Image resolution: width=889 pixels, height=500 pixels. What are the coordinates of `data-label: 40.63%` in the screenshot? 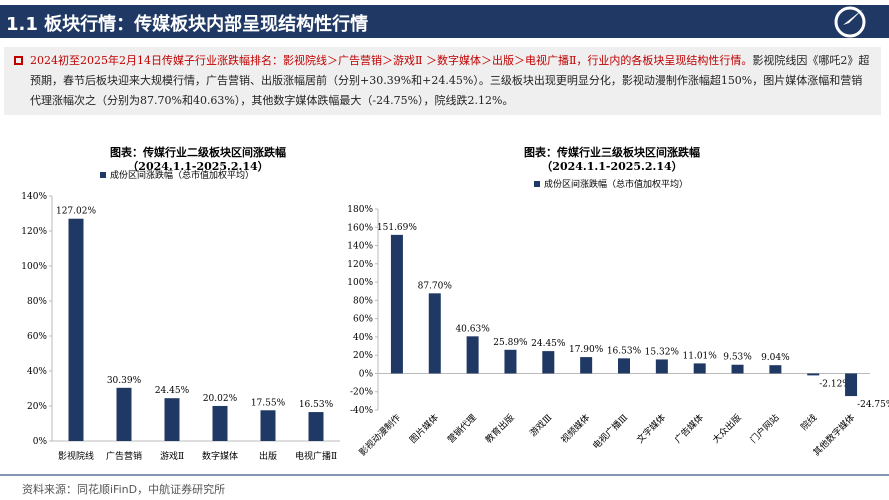 It's located at (472, 329).